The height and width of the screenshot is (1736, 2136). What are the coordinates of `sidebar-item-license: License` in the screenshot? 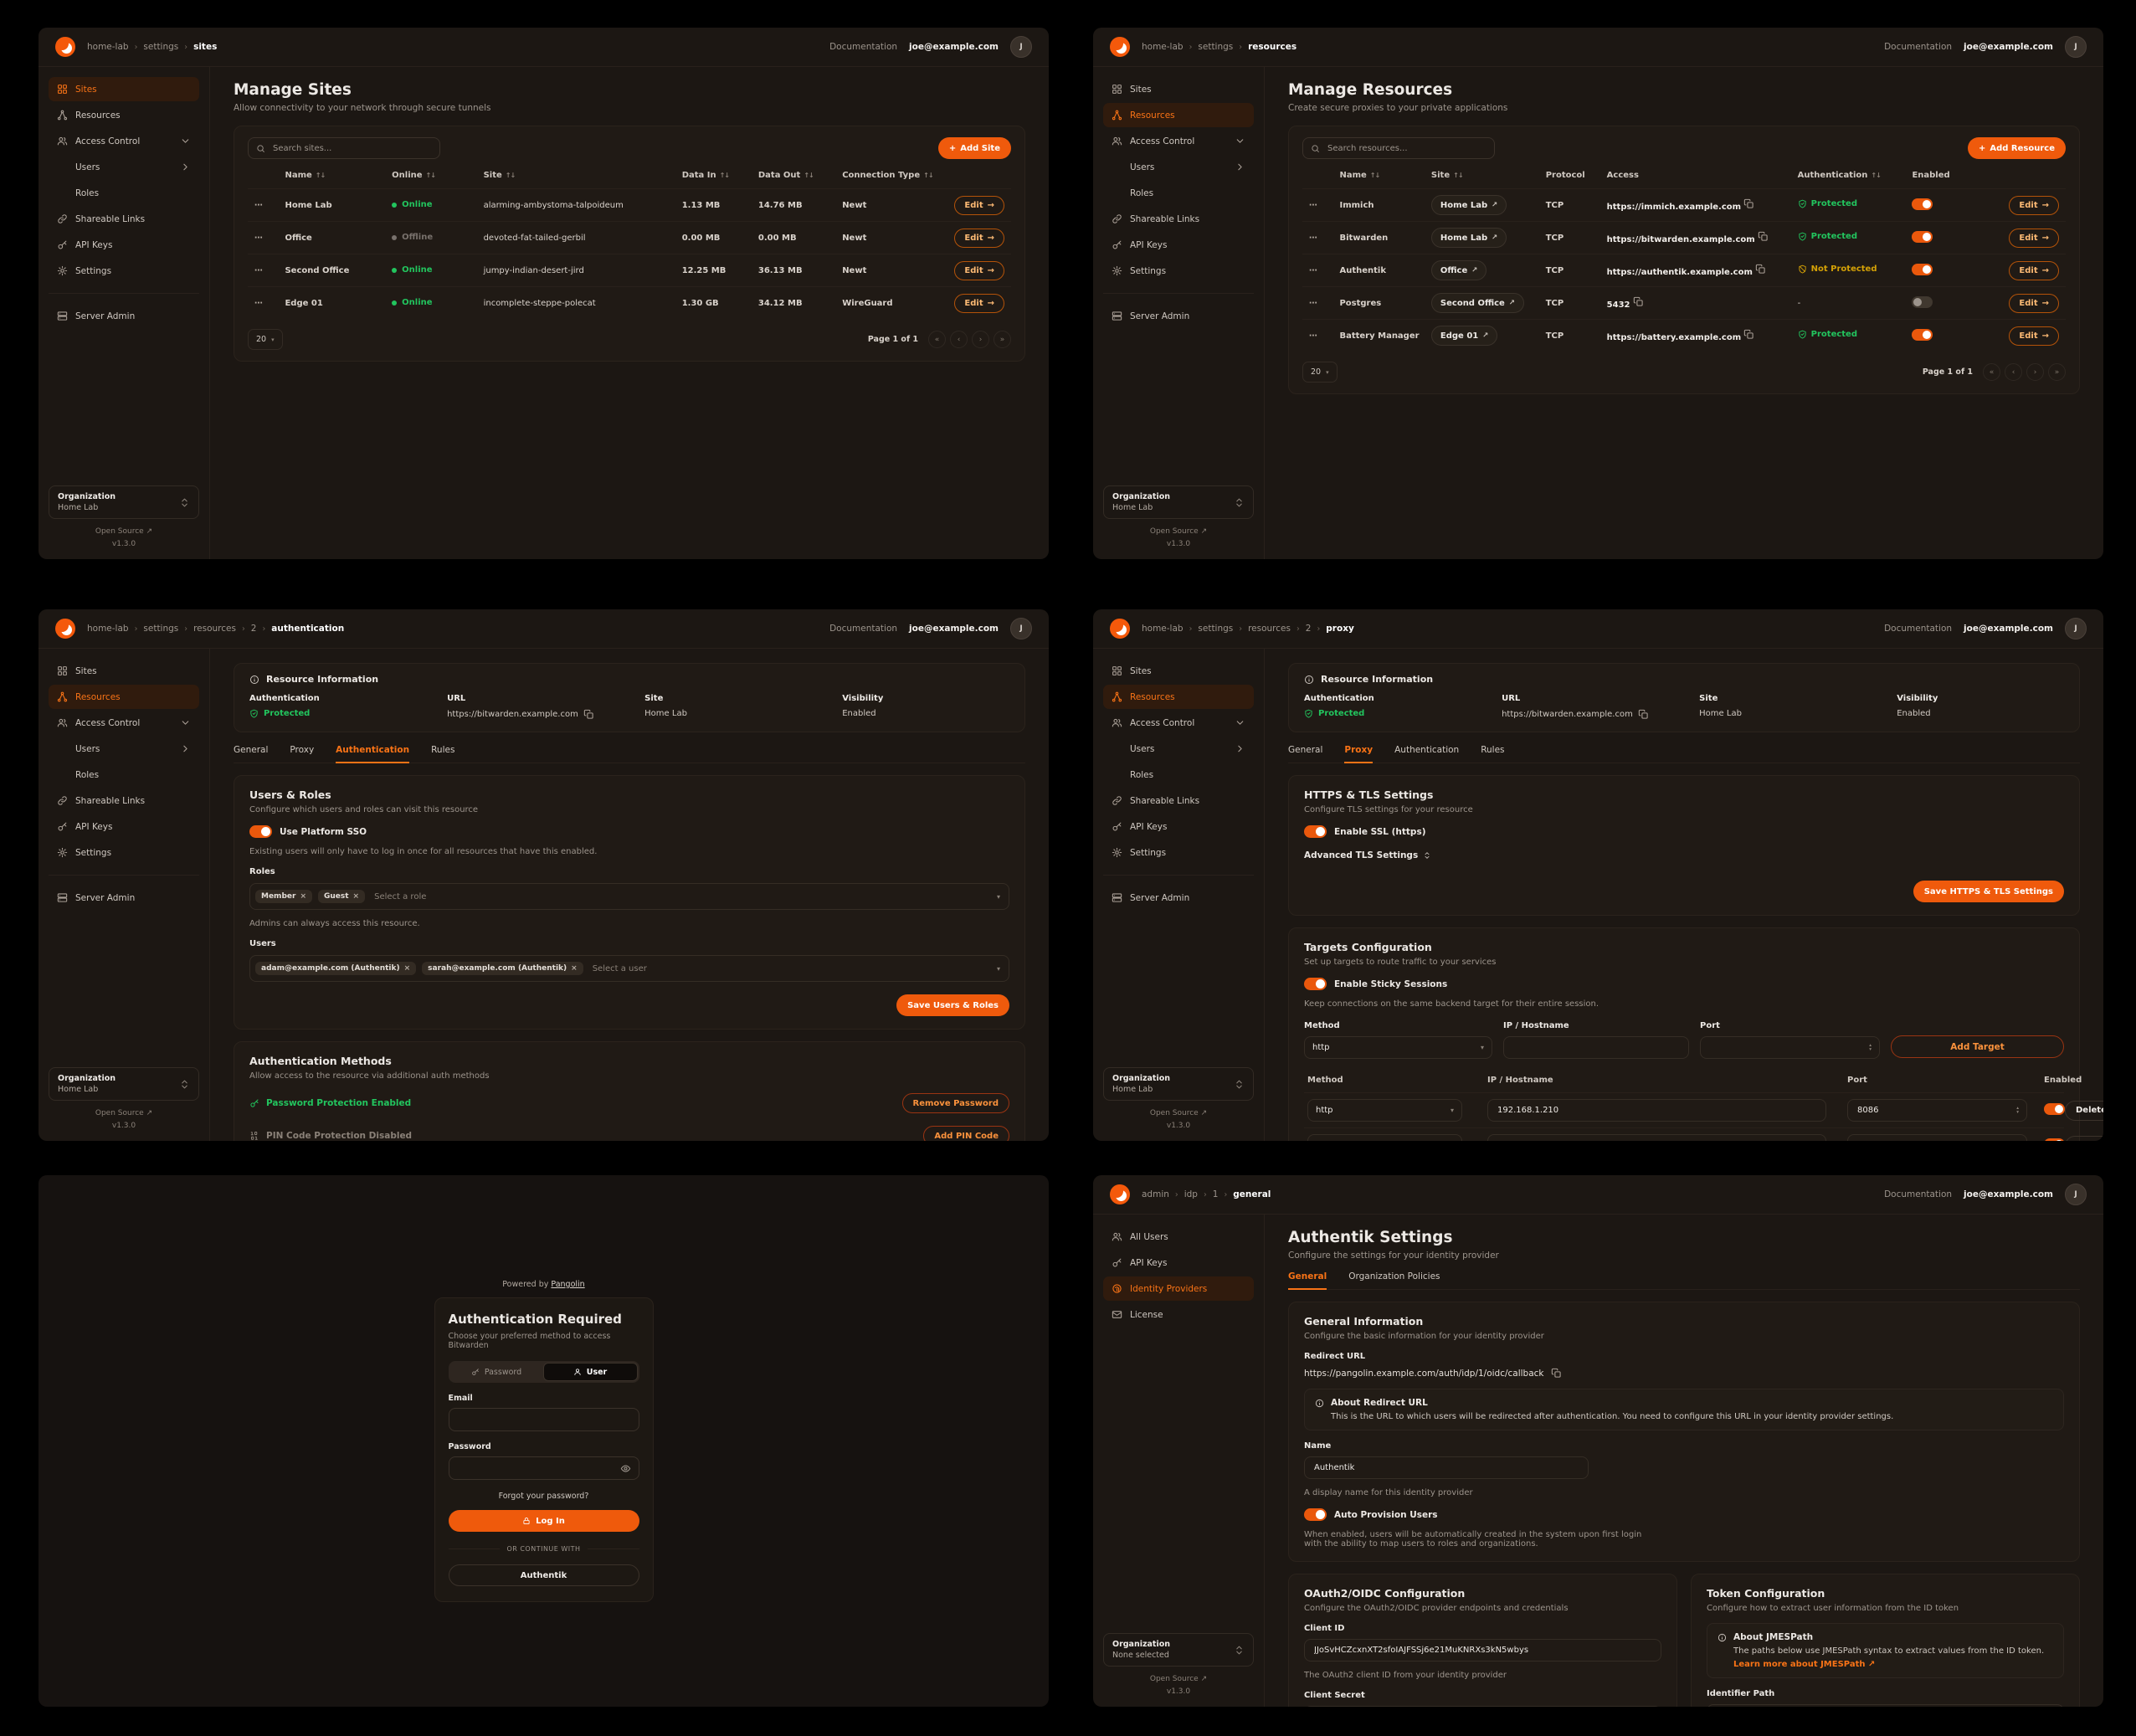 It's located at (1178, 1314).